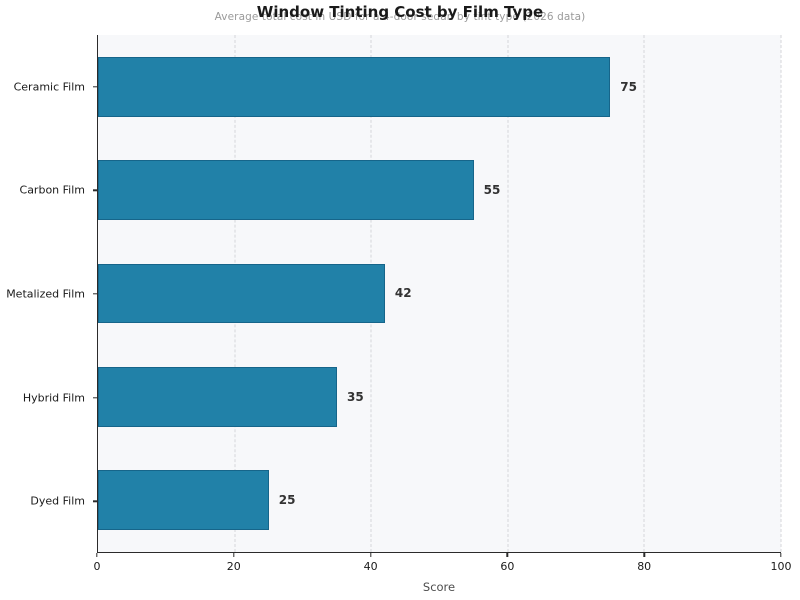  What do you see at coordinates (49, 87) in the screenshot?
I see `category-label: Ceramic Film` at bounding box center [49, 87].